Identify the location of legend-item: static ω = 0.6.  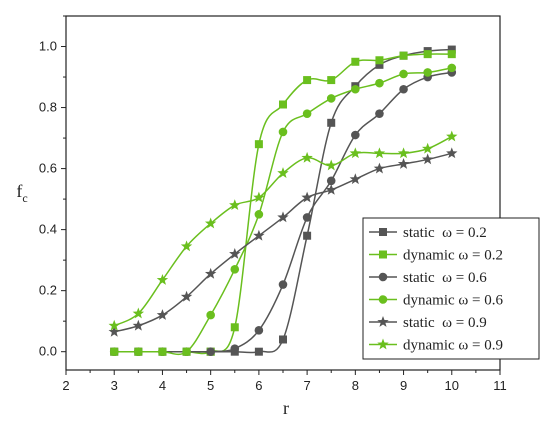
(428, 278).